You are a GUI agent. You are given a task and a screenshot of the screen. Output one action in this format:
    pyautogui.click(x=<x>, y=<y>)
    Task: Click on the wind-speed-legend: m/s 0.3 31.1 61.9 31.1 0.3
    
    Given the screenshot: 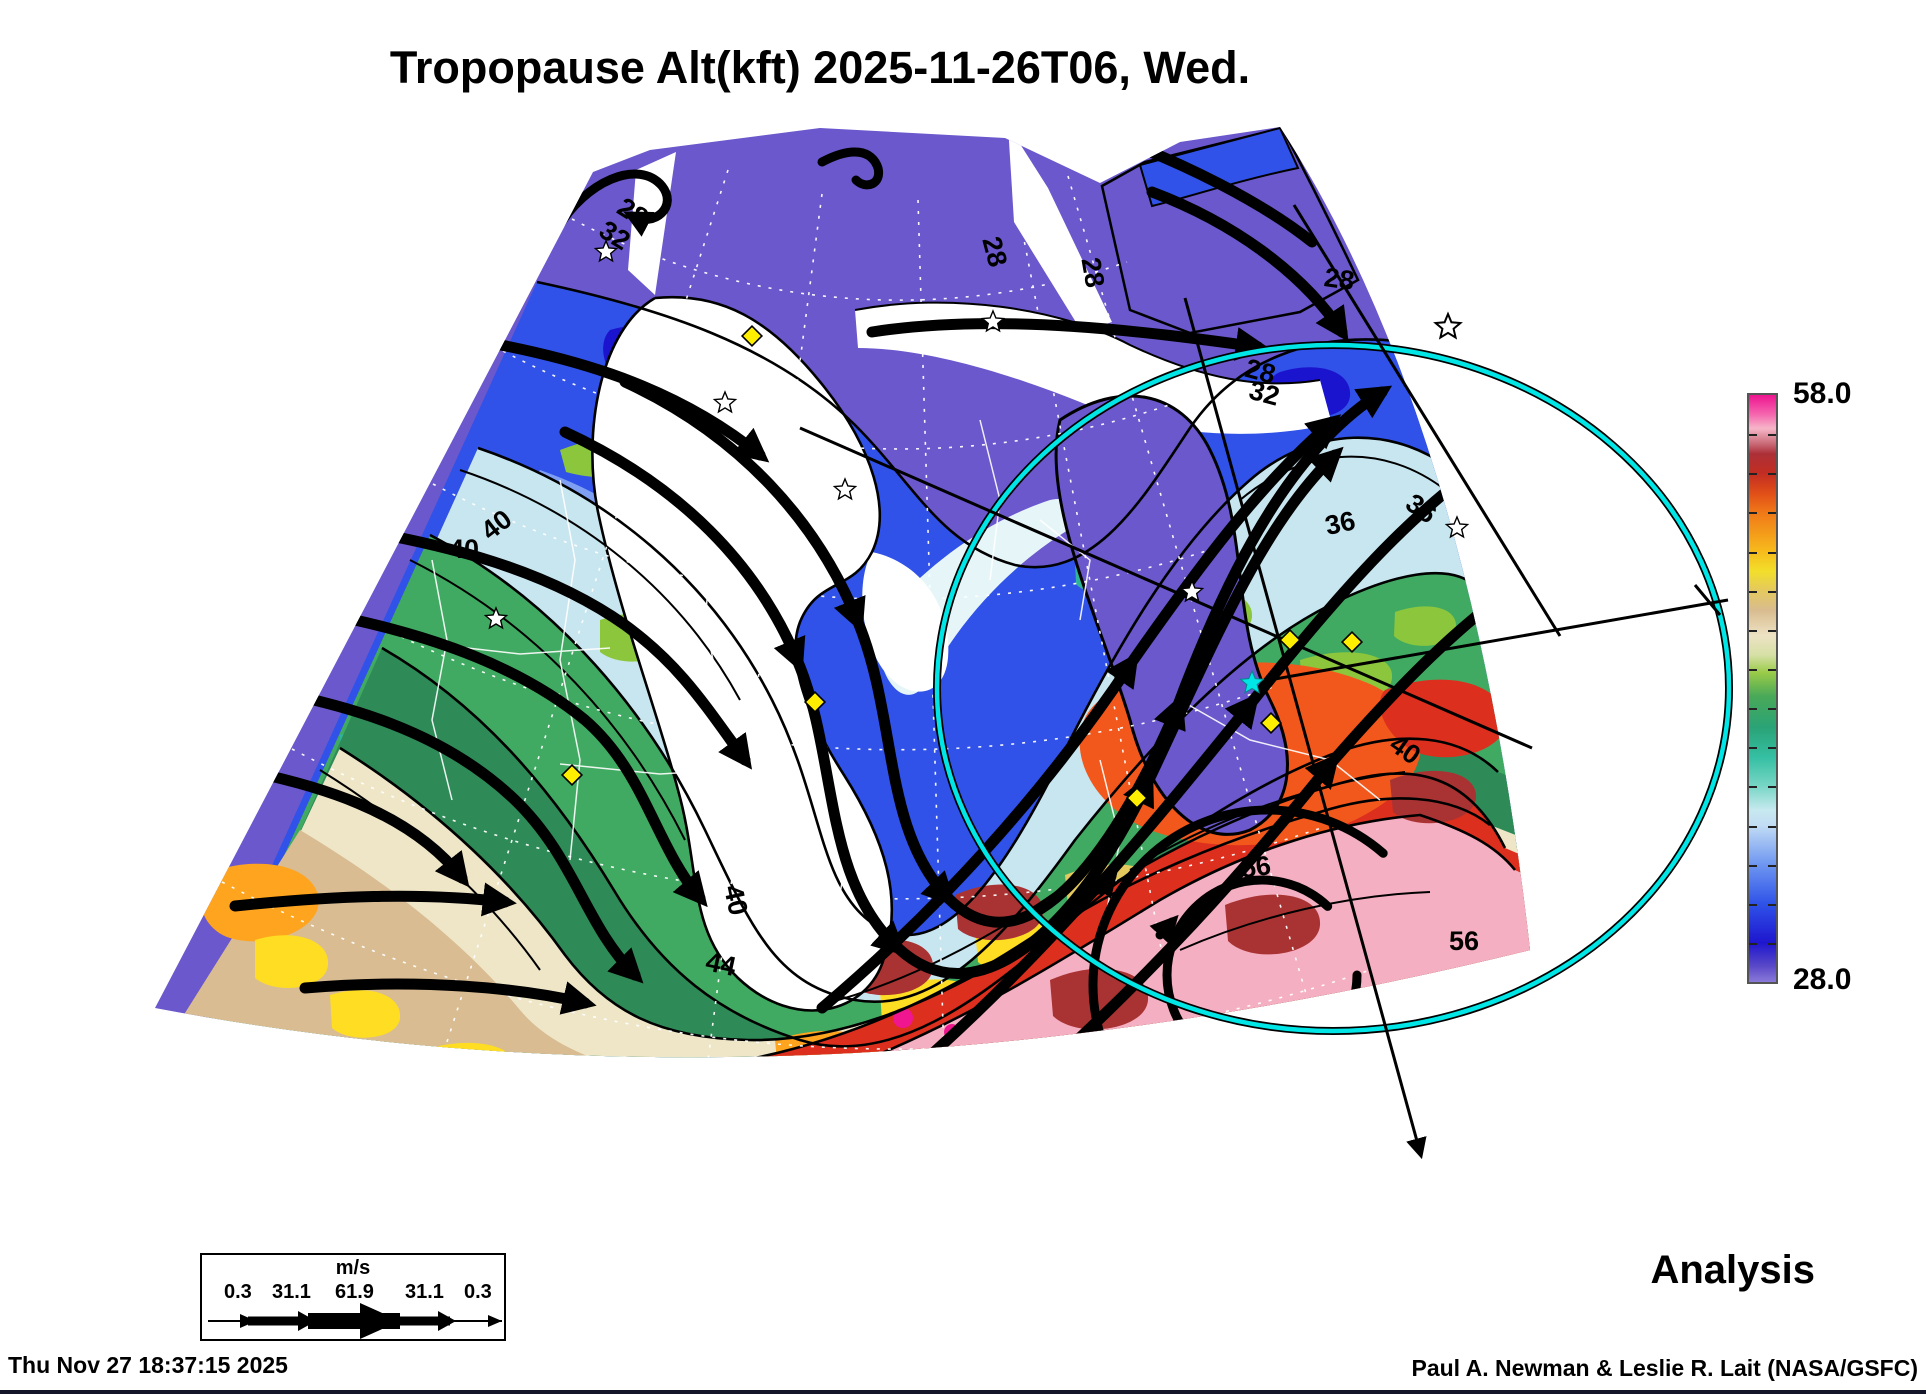 What is the action you would take?
    pyautogui.click(x=353, y=1297)
    